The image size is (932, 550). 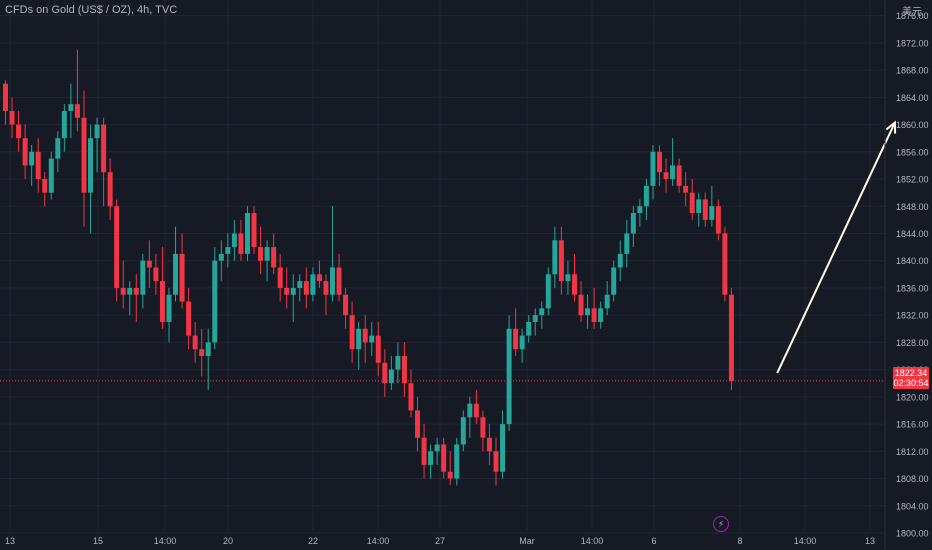 I want to click on y-tick-label: 1804.00, so click(x=912, y=506).